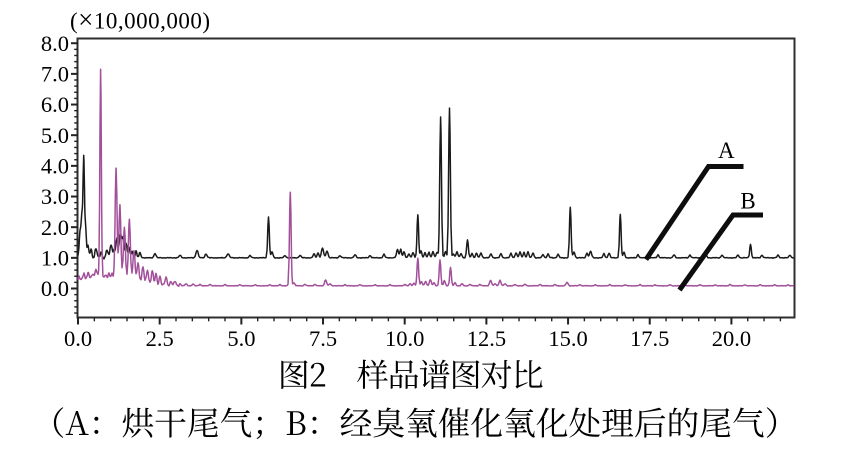 The height and width of the screenshot is (453, 858). I want to click on svg-text: 17.5, so click(649, 338).